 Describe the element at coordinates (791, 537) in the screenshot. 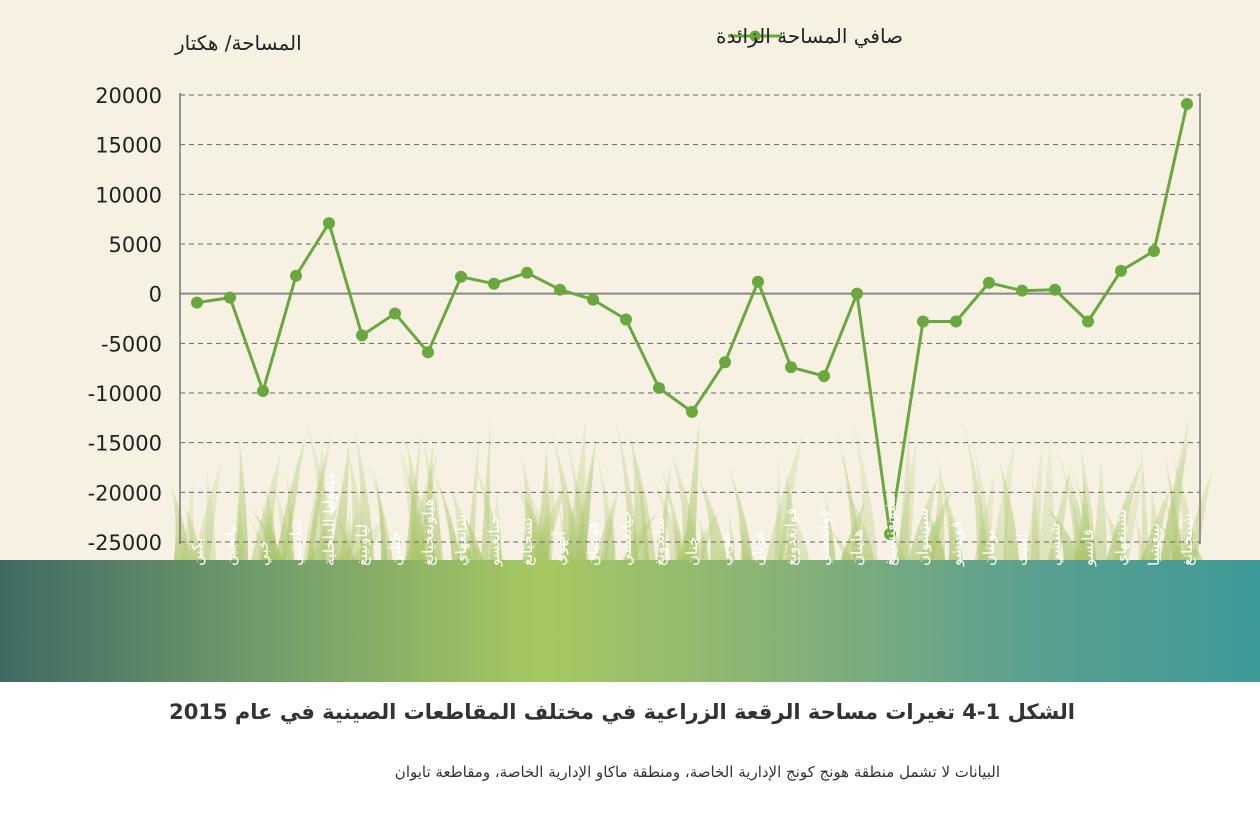

I see `category-label: قوانغدونغ` at that location.